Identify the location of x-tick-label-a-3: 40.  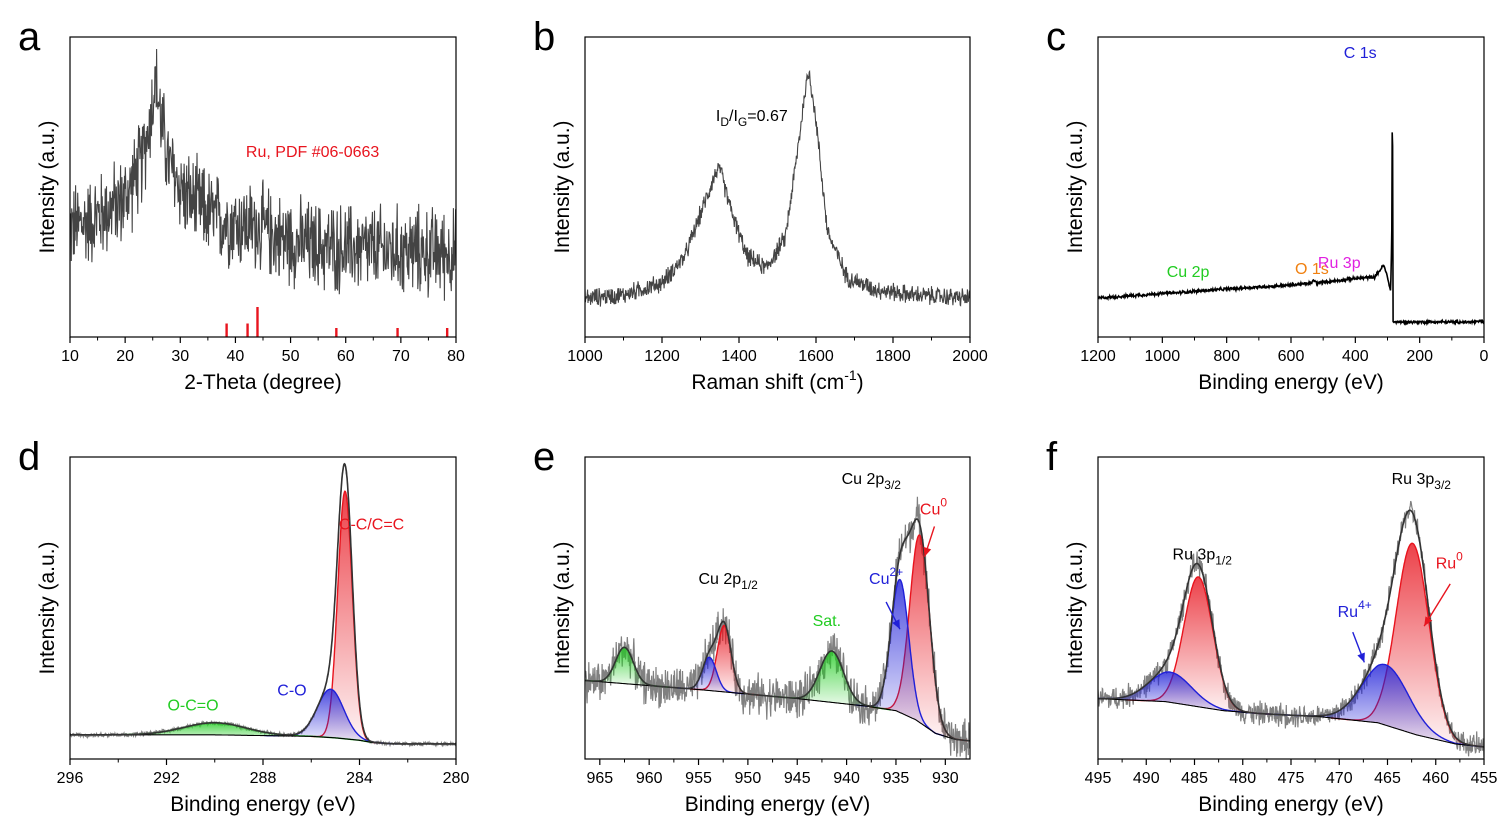
(236, 356).